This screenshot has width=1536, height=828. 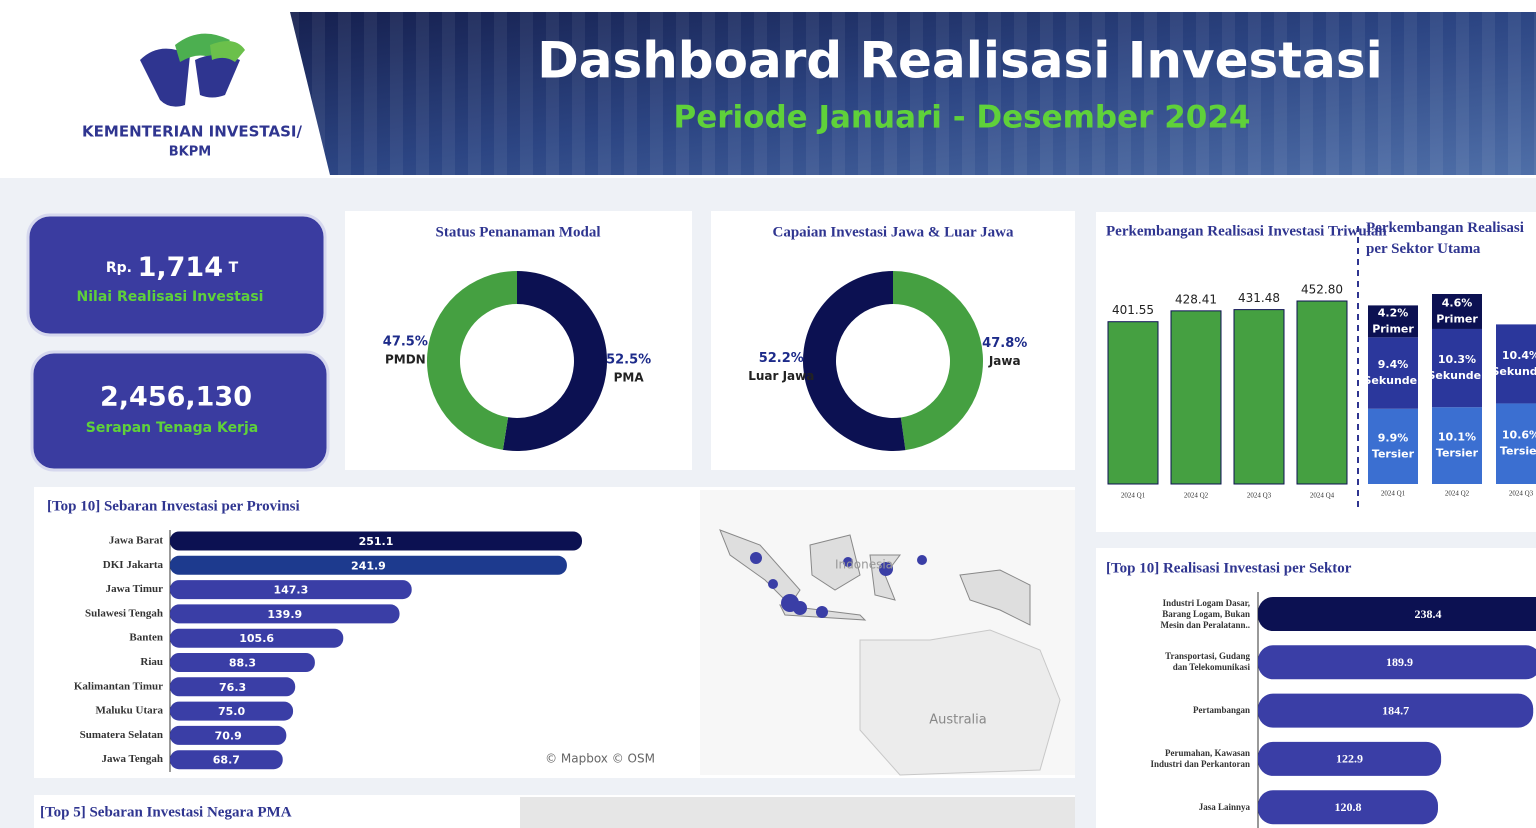 What do you see at coordinates (1322, 496) in the screenshot?
I see `x-tick-label: 2024 Q4` at bounding box center [1322, 496].